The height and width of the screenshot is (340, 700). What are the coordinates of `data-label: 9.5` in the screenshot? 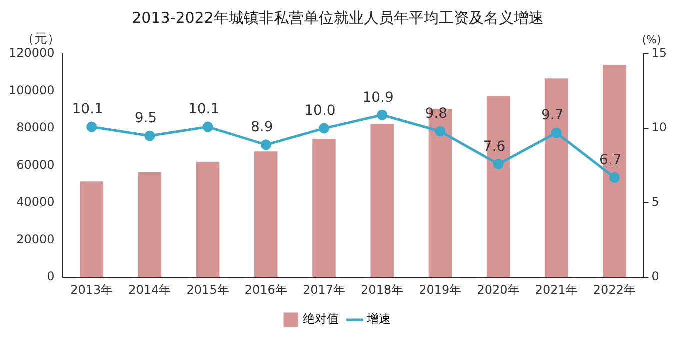 It's located at (146, 118).